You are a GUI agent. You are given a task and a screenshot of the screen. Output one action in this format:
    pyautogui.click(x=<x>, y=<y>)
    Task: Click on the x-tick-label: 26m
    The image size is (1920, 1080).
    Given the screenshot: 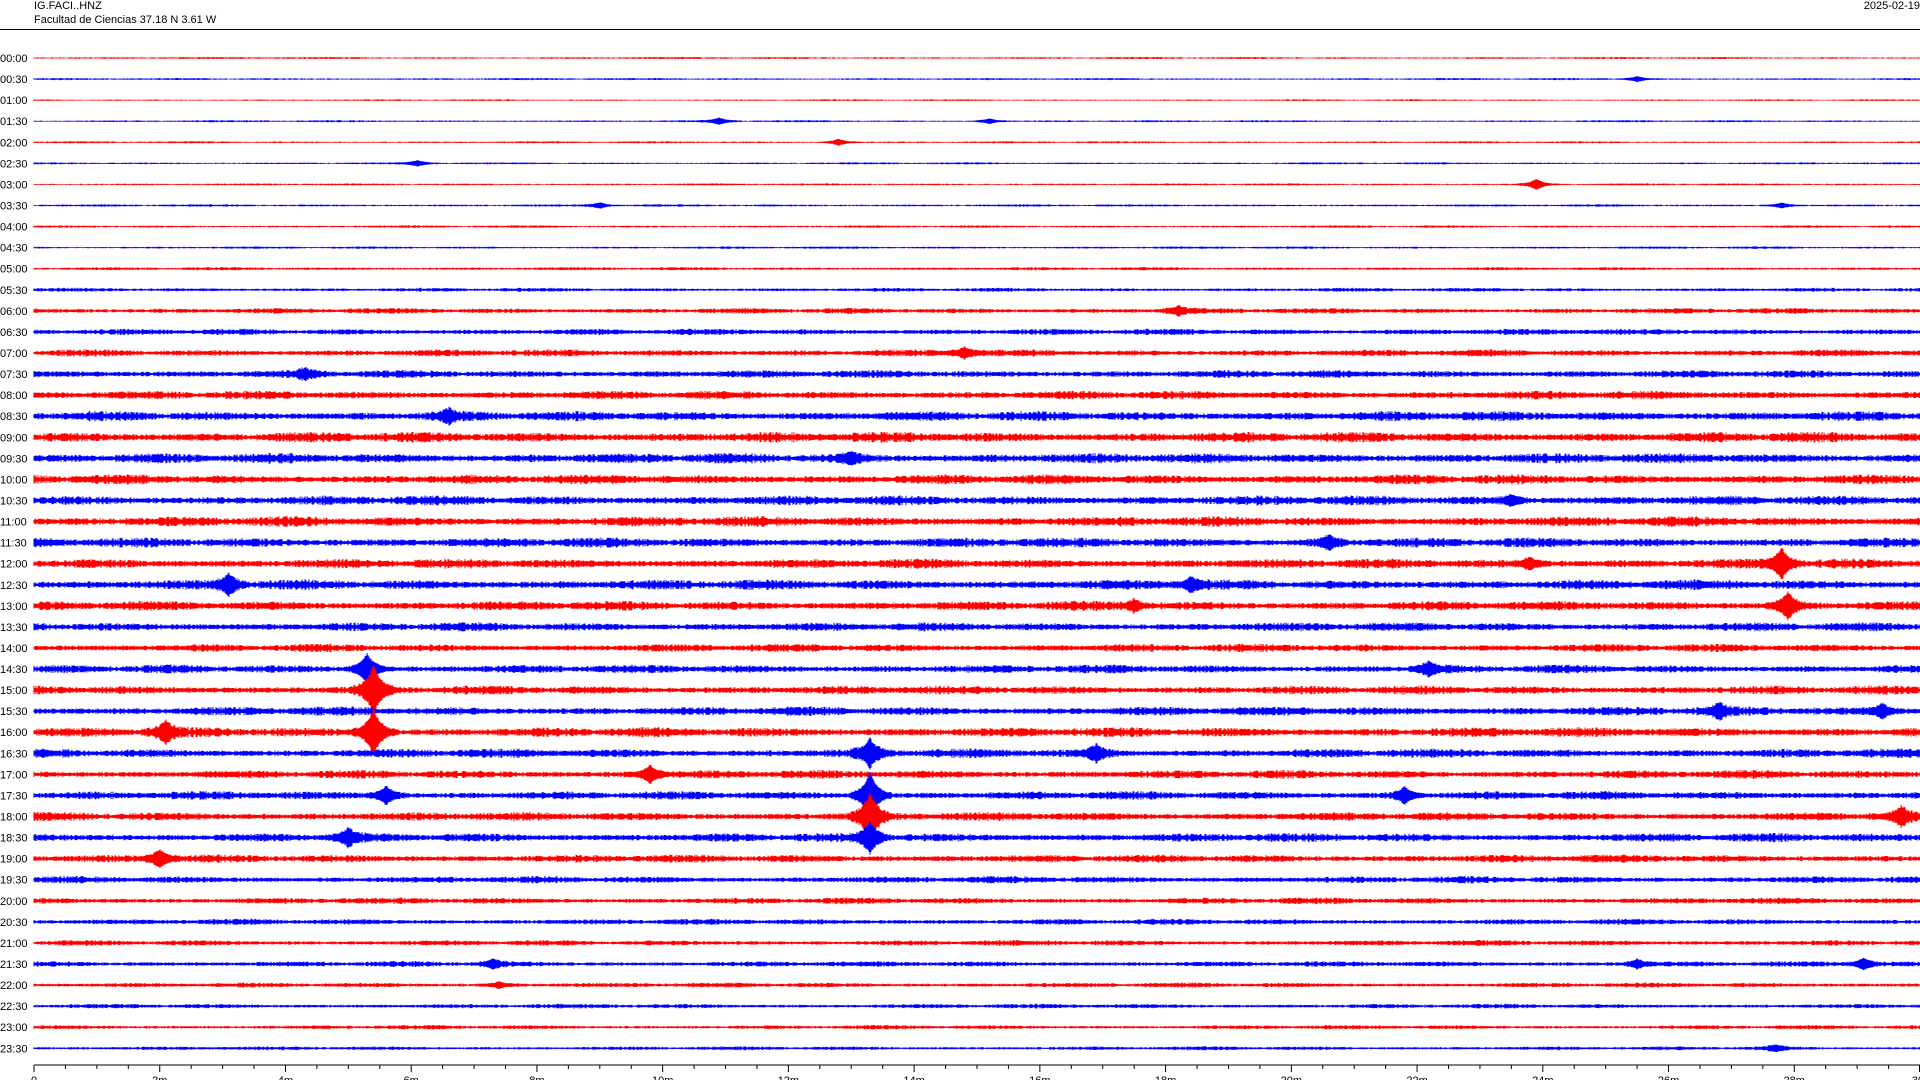 What is the action you would take?
    pyautogui.click(x=1668, y=1077)
    